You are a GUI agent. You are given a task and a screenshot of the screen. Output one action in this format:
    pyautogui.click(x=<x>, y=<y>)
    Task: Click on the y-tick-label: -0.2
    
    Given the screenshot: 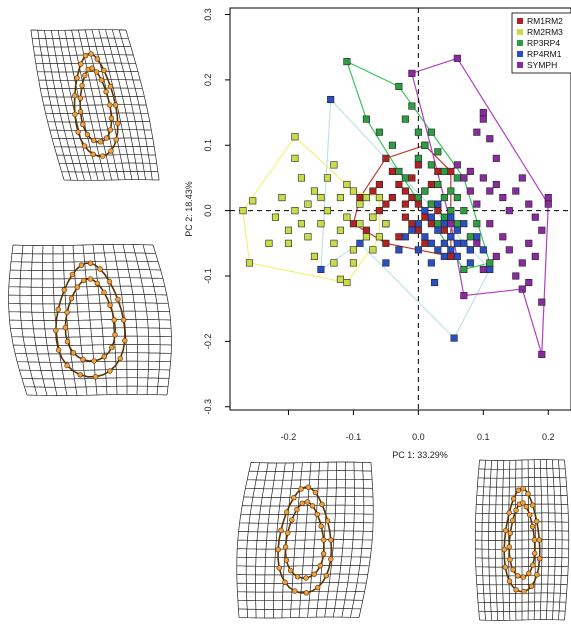 What is the action you would take?
    pyautogui.click(x=208, y=342)
    